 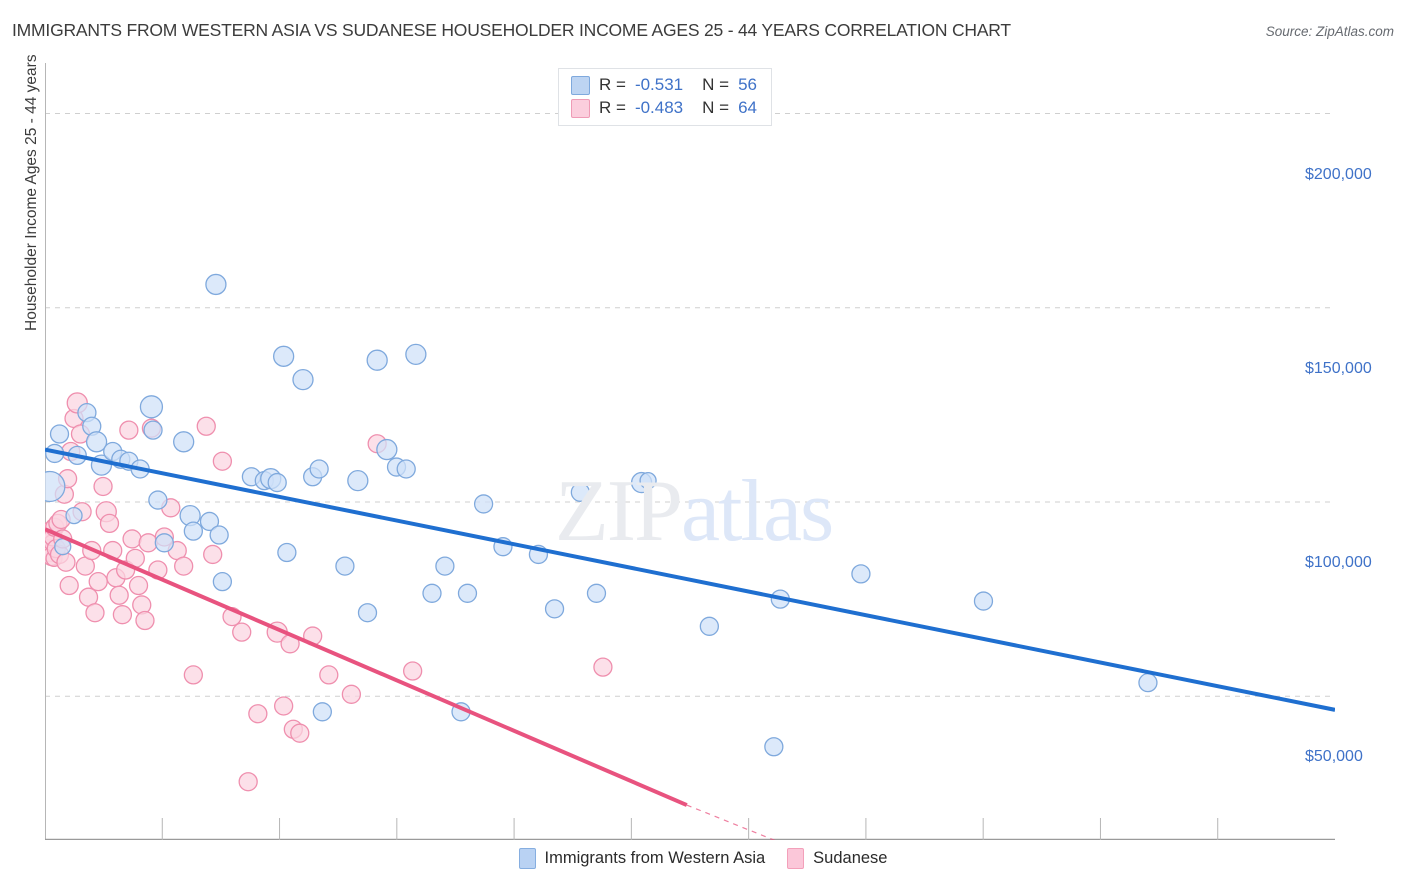 What do you see at coordinates (796, 858) in the screenshot?
I see `legend-swatch-sudanese-icon` at bounding box center [796, 858].